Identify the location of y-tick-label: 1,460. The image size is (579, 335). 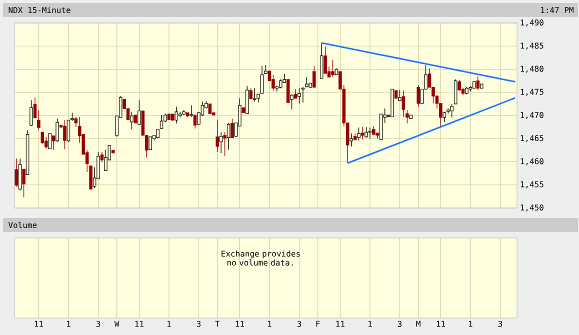
(532, 162).